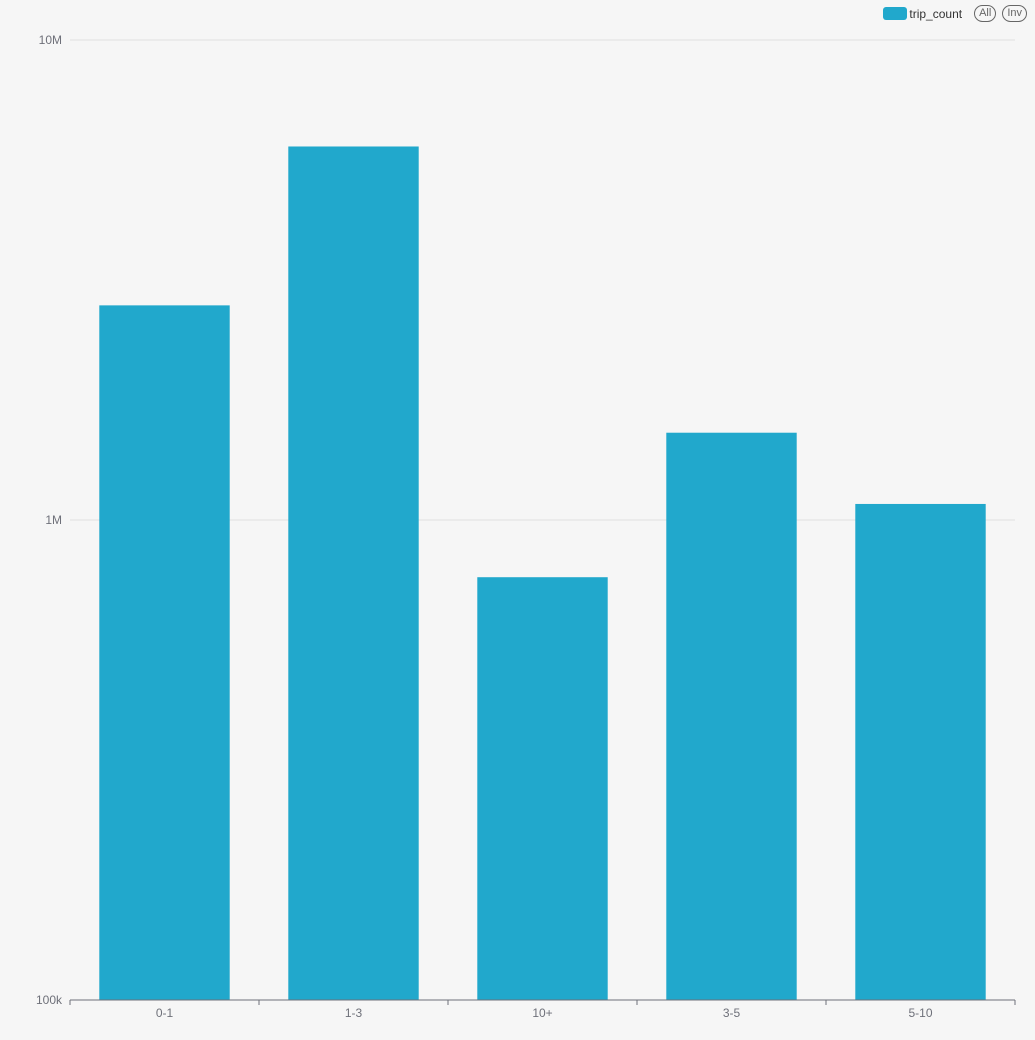  Describe the element at coordinates (732, 1013) in the screenshot. I see `x-tick-label: 3-5` at that location.